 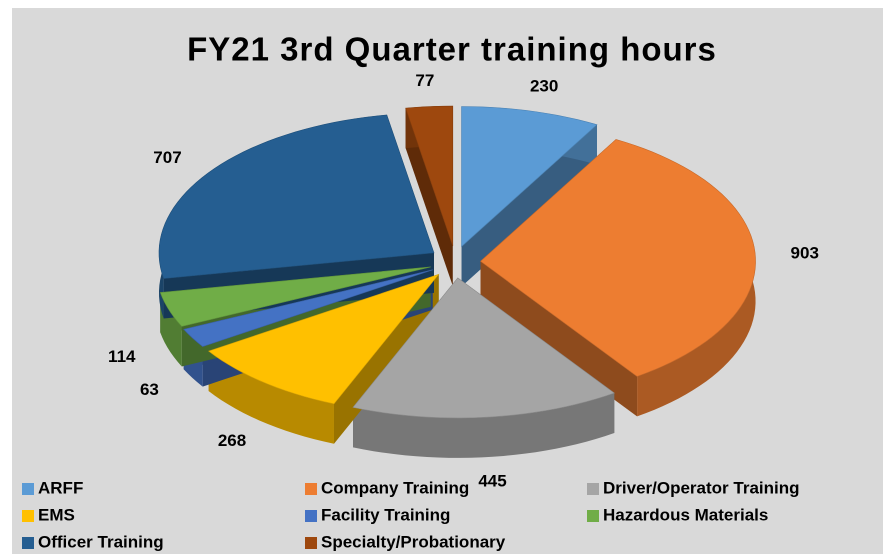 I want to click on legend-label: Hazardous Materials, so click(x=685, y=514).